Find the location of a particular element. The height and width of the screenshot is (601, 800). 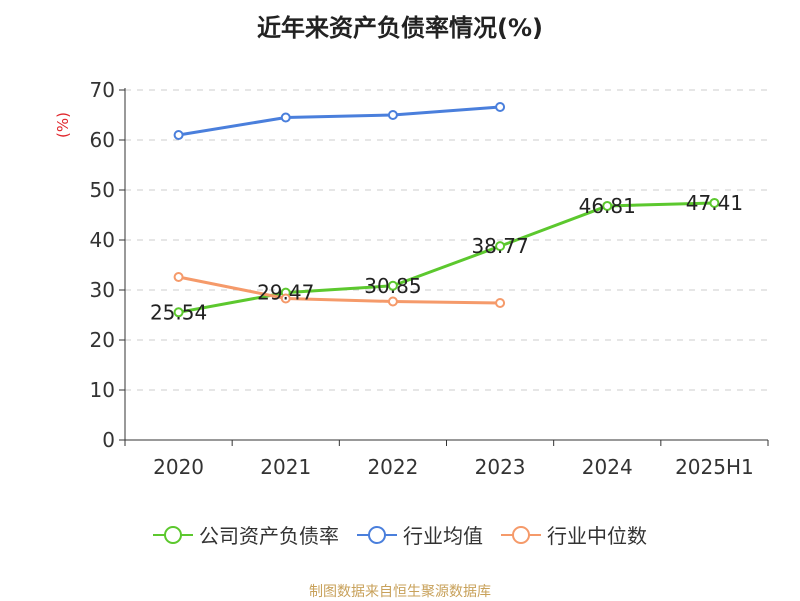

data-label: 38.77 is located at coordinates (499, 246).